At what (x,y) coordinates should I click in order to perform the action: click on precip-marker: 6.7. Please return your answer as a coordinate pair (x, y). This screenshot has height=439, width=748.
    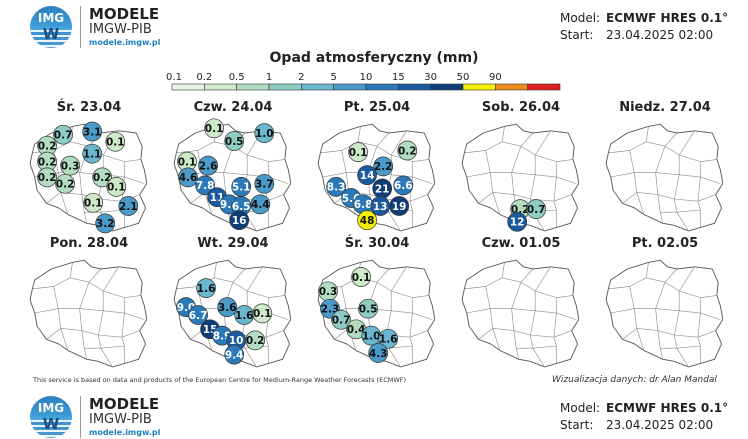
    Looking at the image, I should click on (198, 315).